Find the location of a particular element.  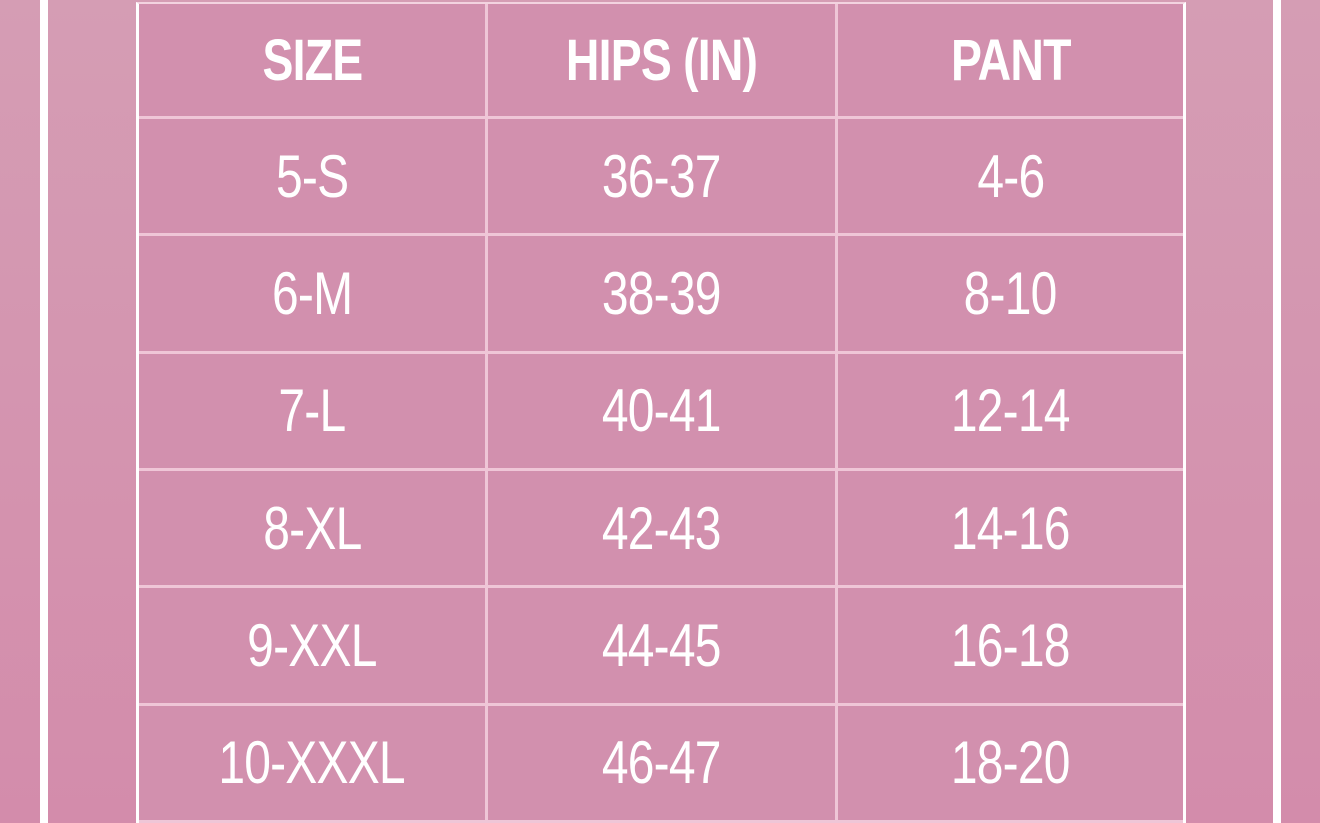

table-cell: 46-47 is located at coordinates (663, 764).